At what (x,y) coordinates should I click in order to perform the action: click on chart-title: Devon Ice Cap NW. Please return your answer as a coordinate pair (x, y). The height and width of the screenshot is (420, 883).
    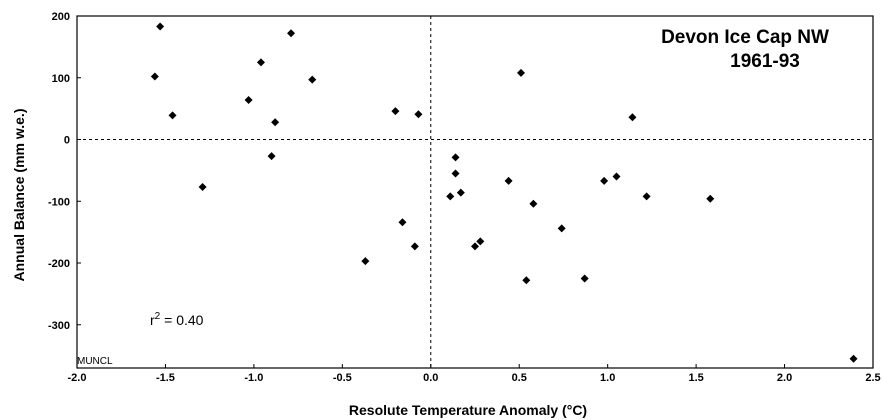
    Looking at the image, I should click on (745, 37).